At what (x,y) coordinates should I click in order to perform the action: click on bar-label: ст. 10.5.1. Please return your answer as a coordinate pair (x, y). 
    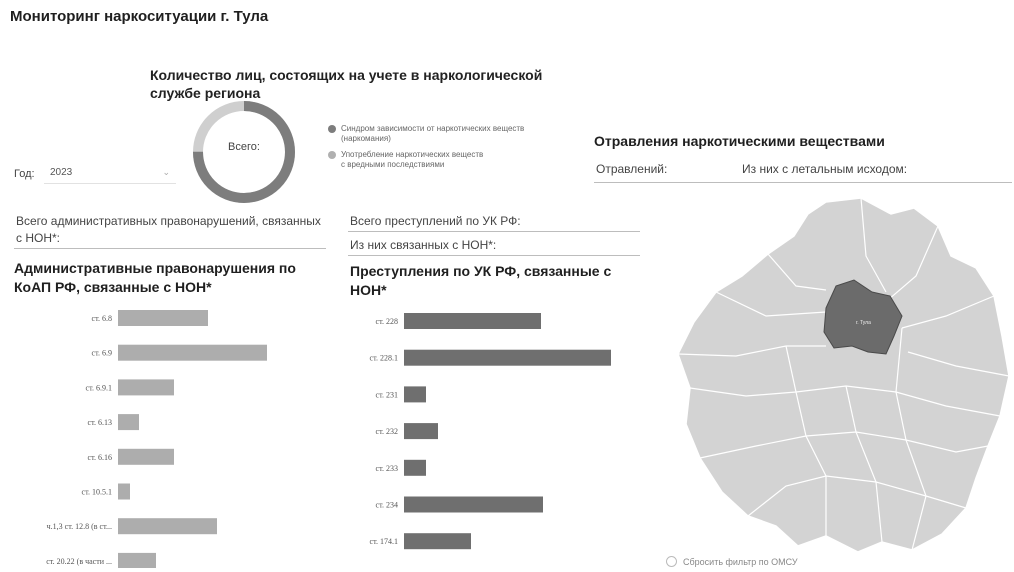
    Looking at the image, I should click on (97, 492).